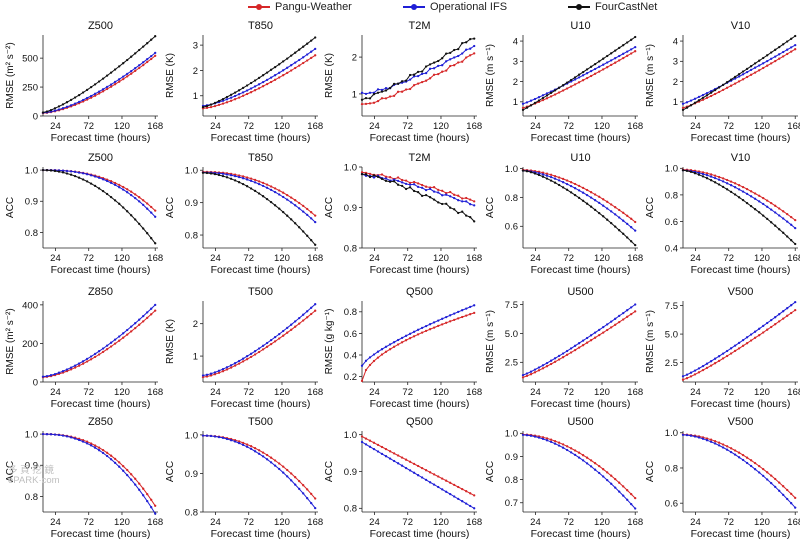 The image size is (800, 539). What do you see at coordinates (260, 158) in the screenshot?
I see `chart-title: T850` at bounding box center [260, 158].